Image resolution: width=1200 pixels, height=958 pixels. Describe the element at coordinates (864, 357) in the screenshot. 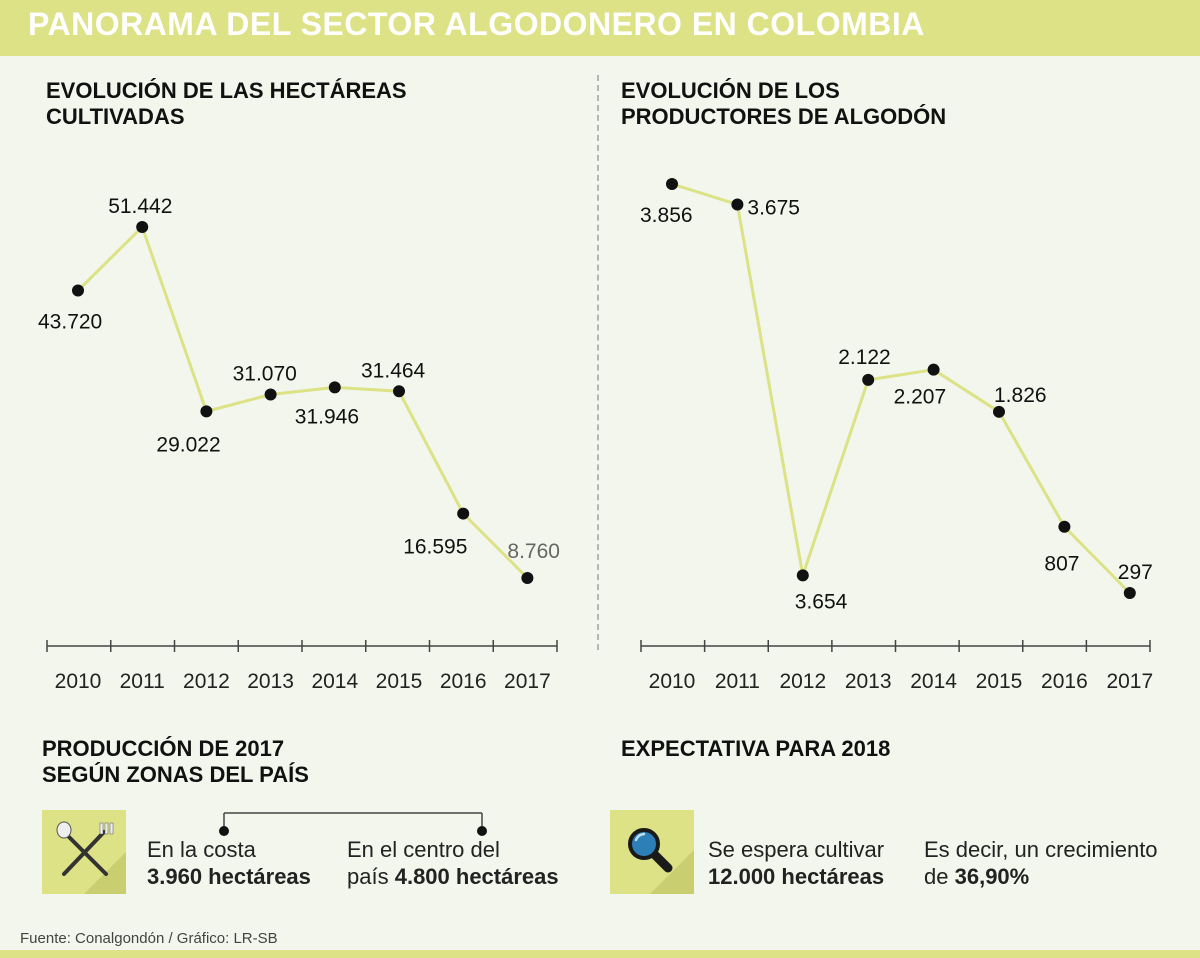

I see `data-label: 2.122` at that location.